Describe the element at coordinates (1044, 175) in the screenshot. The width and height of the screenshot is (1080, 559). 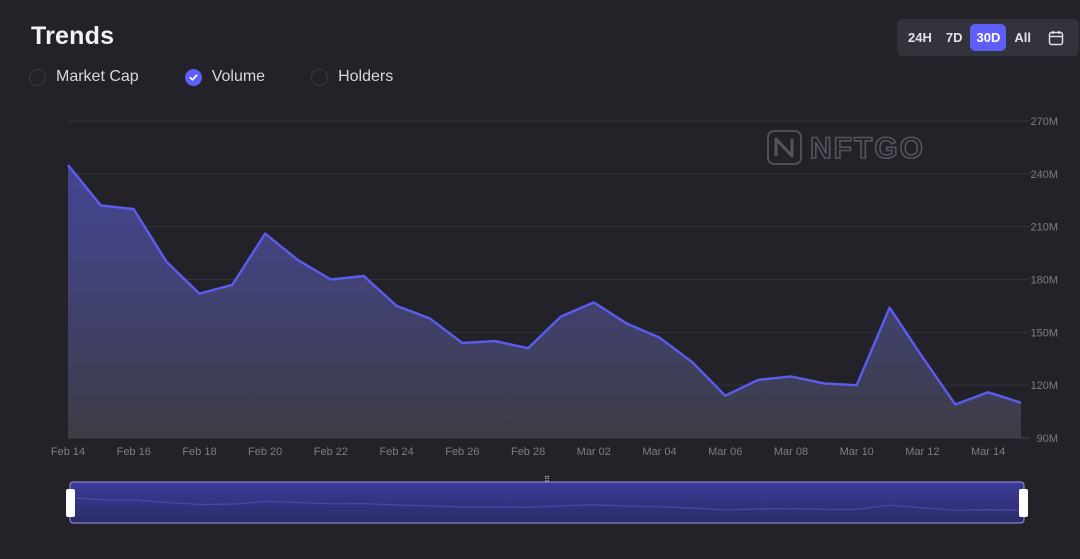
I see `y-tick-label: 240M` at that location.